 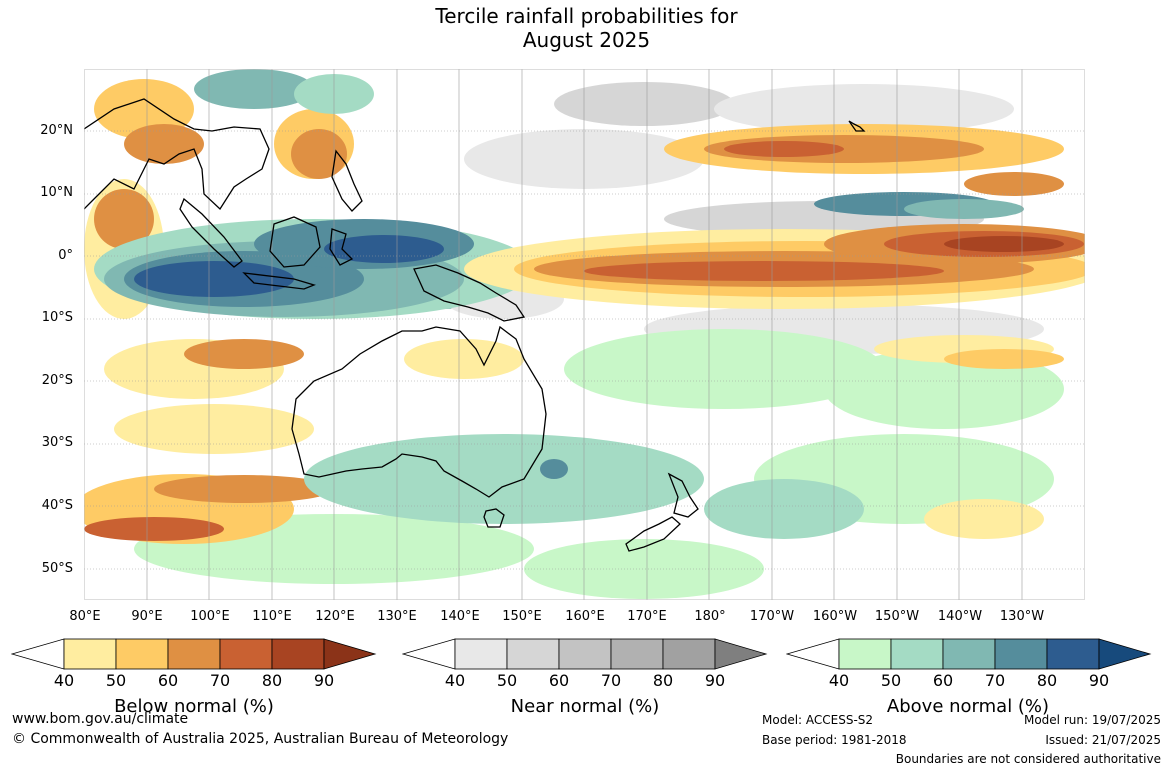 What do you see at coordinates (647, 616) in the screenshot?
I see `lon-label-170e: 170°E` at bounding box center [647, 616].